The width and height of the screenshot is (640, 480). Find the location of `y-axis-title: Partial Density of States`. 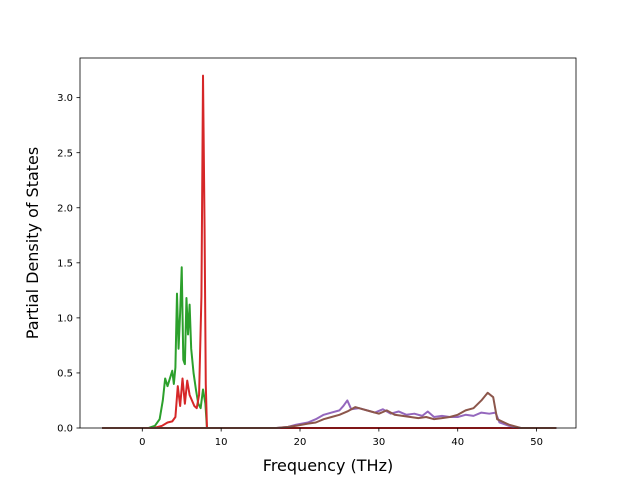

y-axis-title: Partial Density of States is located at coordinates (32, 243).